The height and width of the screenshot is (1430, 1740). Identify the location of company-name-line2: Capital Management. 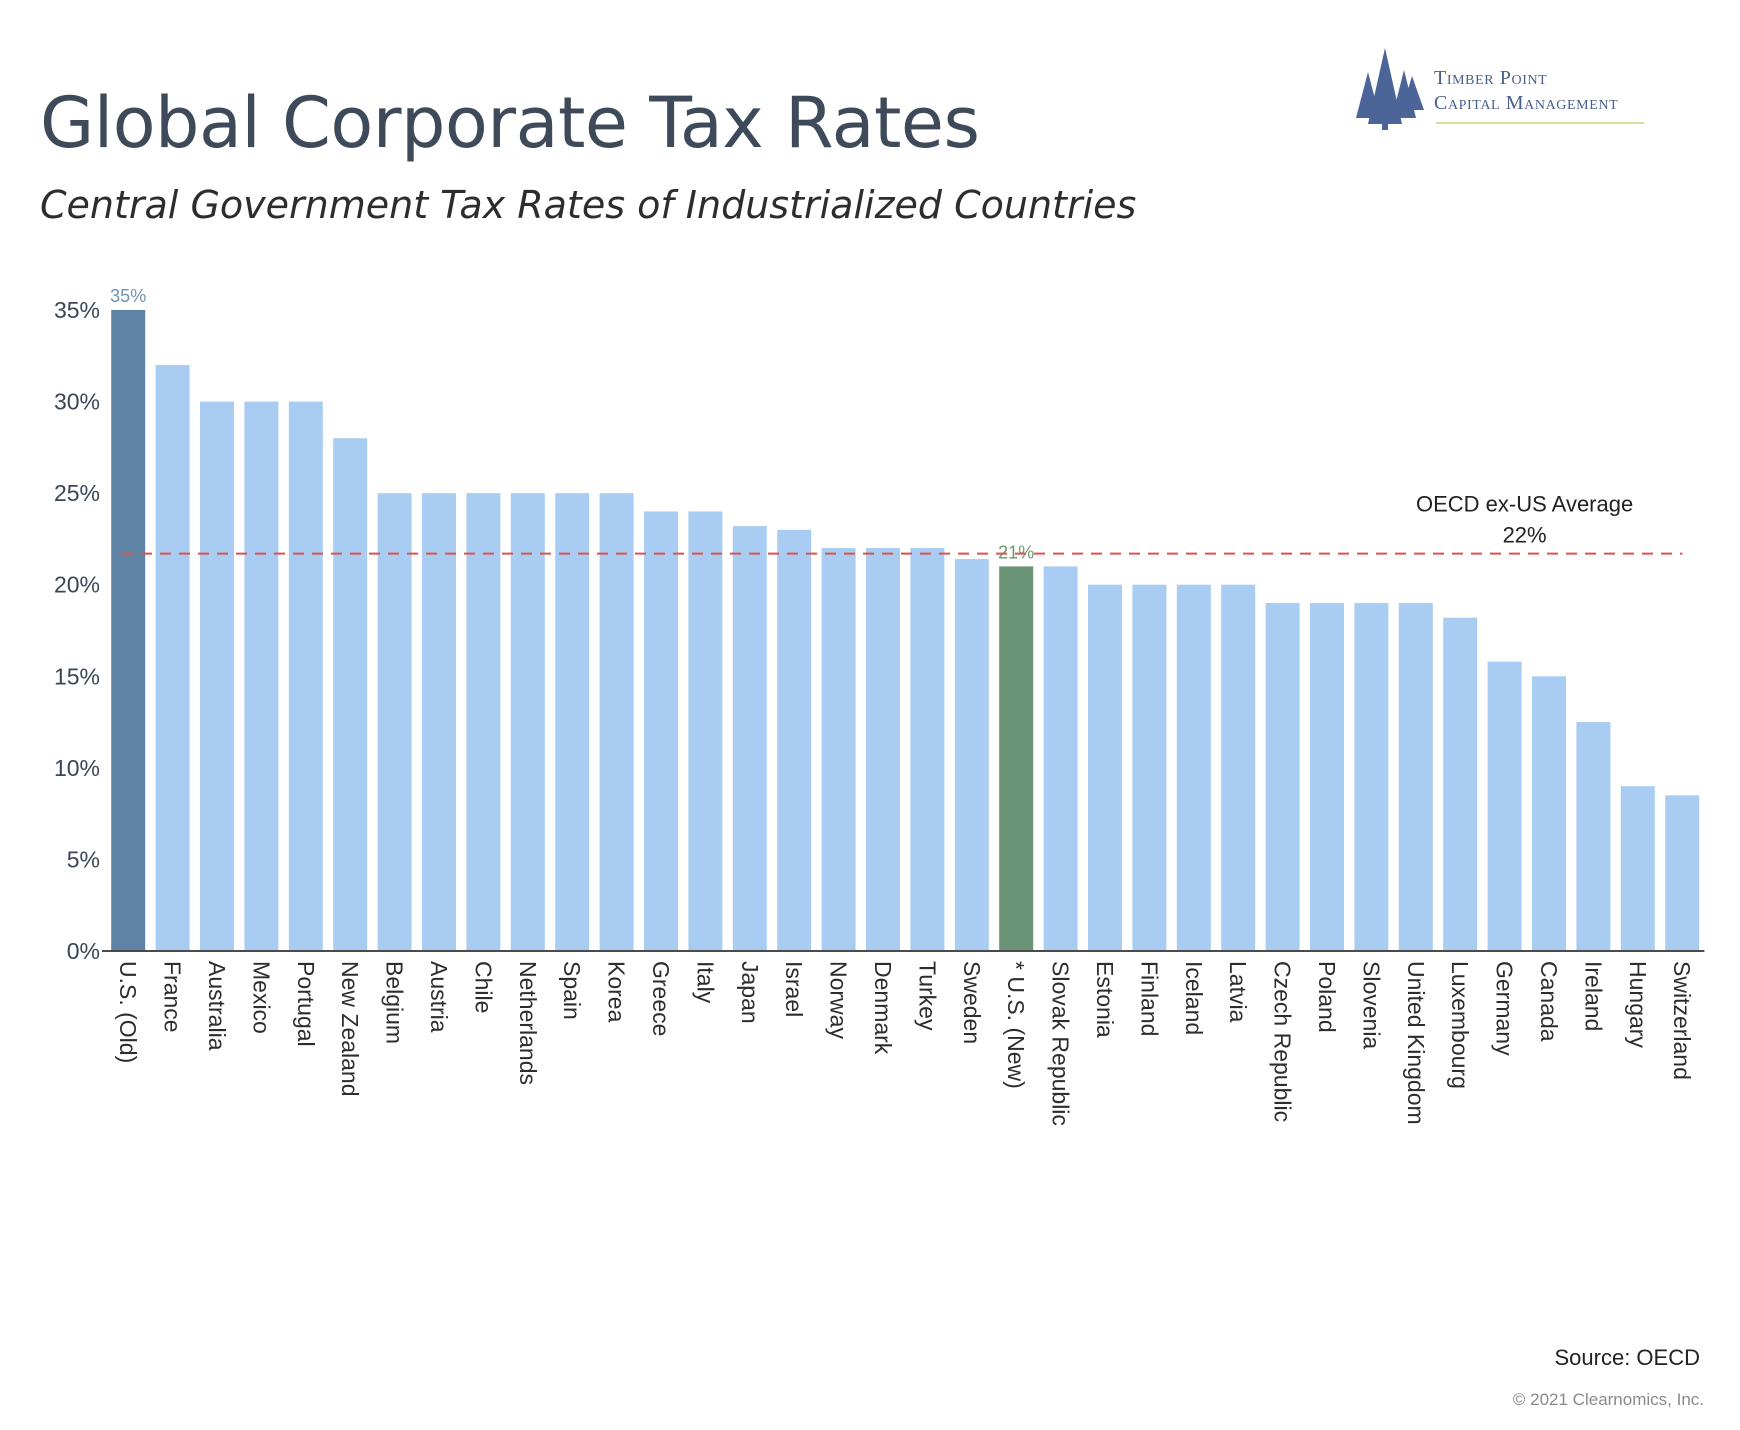
(1526, 103).